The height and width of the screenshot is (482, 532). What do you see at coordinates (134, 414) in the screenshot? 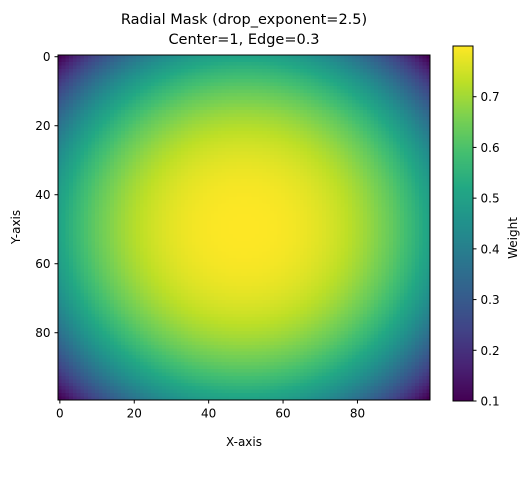
I see `x-tick-label: 20` at bounding box center [134, 414].